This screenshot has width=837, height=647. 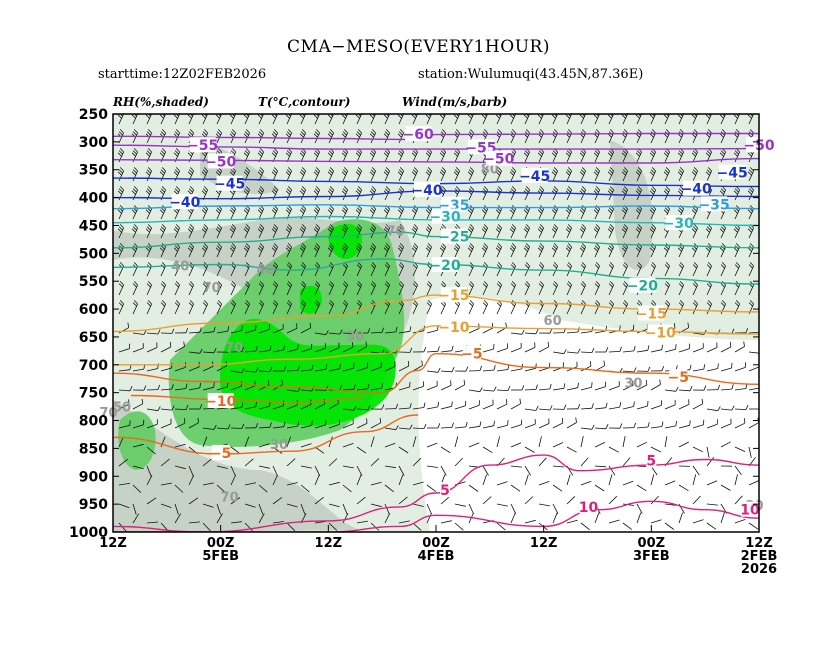 I want to click on x-tick-label: 00Z, so click(x=652, y=543).